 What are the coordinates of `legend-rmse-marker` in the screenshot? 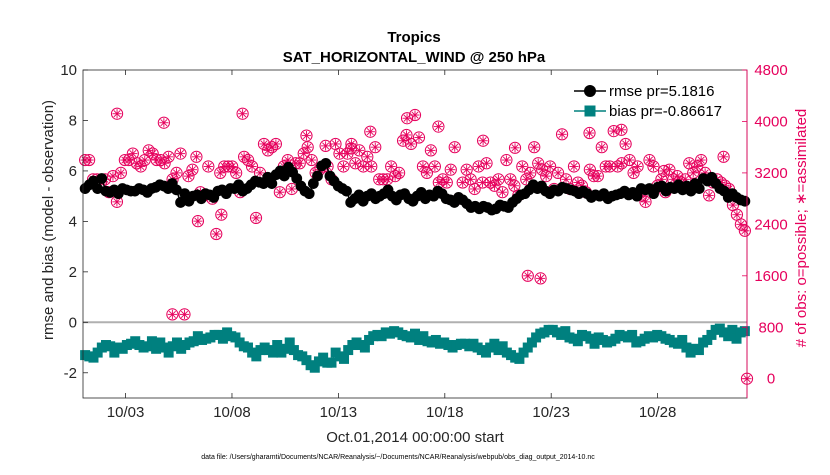 It's located at (590, 91).